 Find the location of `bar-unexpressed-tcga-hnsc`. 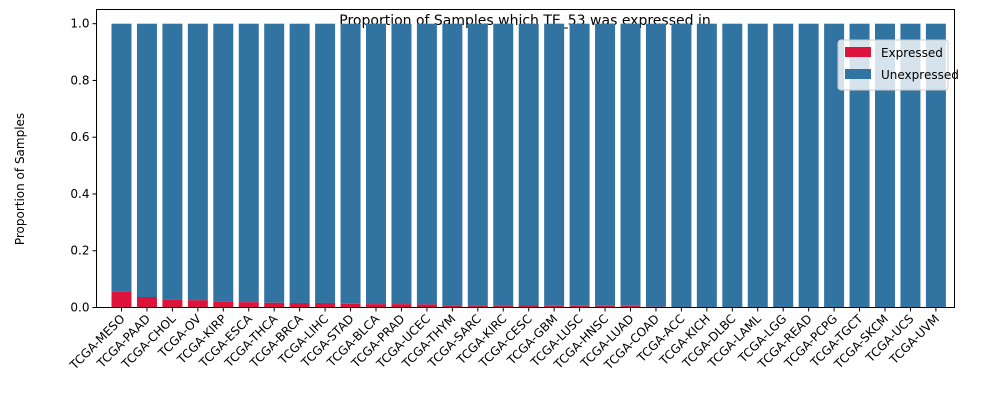

bar-unexpressed-tcga-hnsc is located at coordinates (605, 164).